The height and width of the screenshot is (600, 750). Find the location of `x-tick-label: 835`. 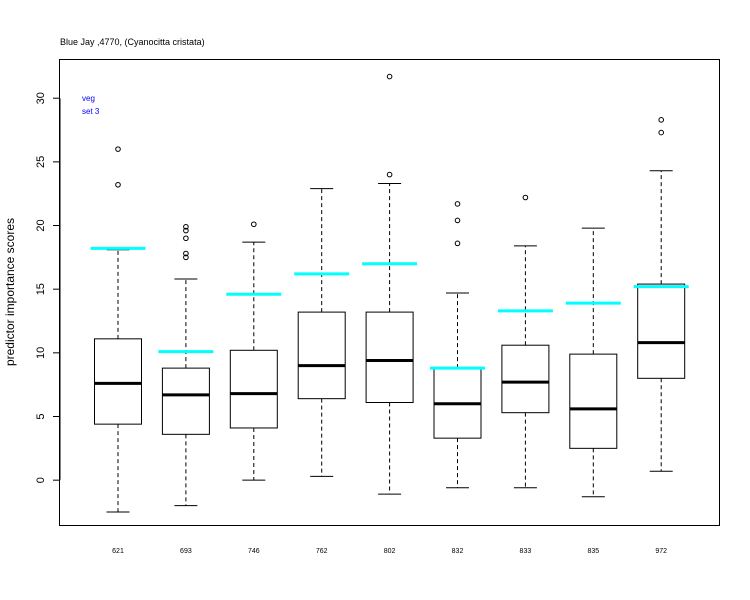

x-tick-label: 835 is located at coordinates (593, 551).